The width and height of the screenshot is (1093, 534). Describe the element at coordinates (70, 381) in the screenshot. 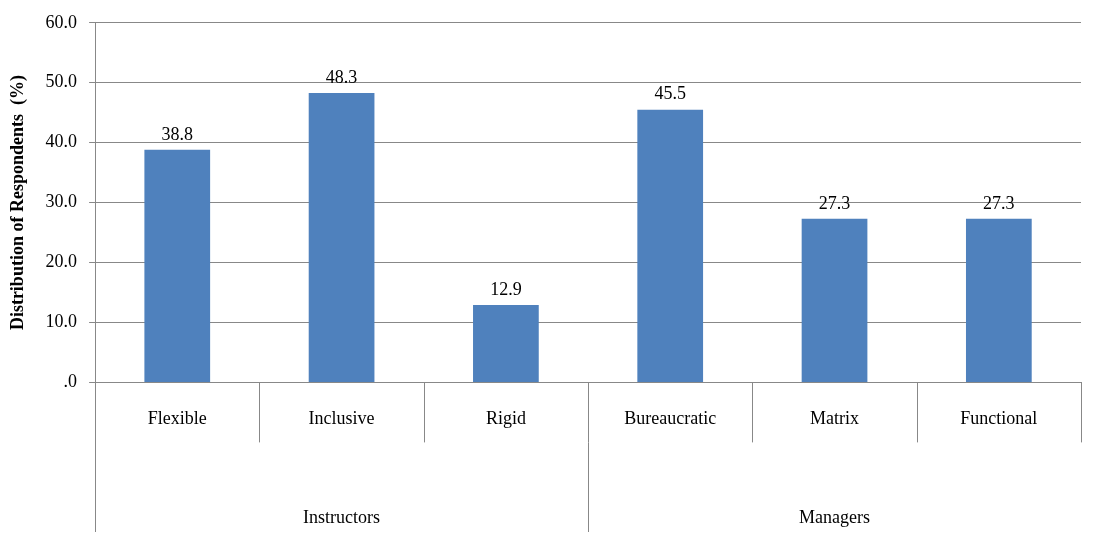

I see `y-tick-label: .0` at that location.